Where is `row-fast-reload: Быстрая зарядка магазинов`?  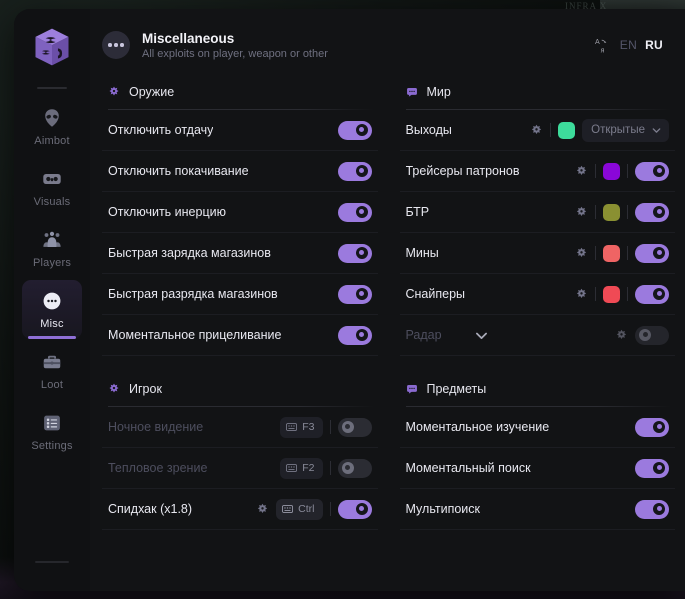
row-fast-reload: Быстрая зарядка магазинов is located at coordinates (240, 253).